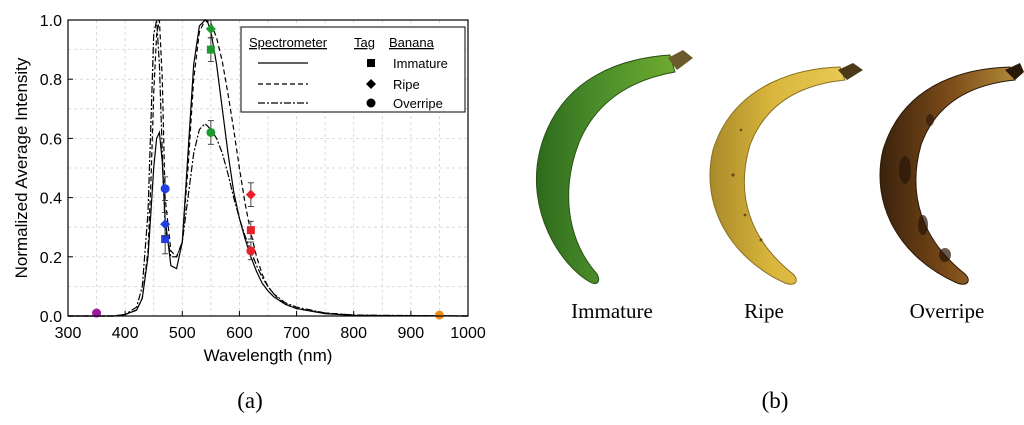  What do you see at coordinates (786, 174) in the screenshot?
I see `ripe-banana-image` at bounding box center [786, 174].